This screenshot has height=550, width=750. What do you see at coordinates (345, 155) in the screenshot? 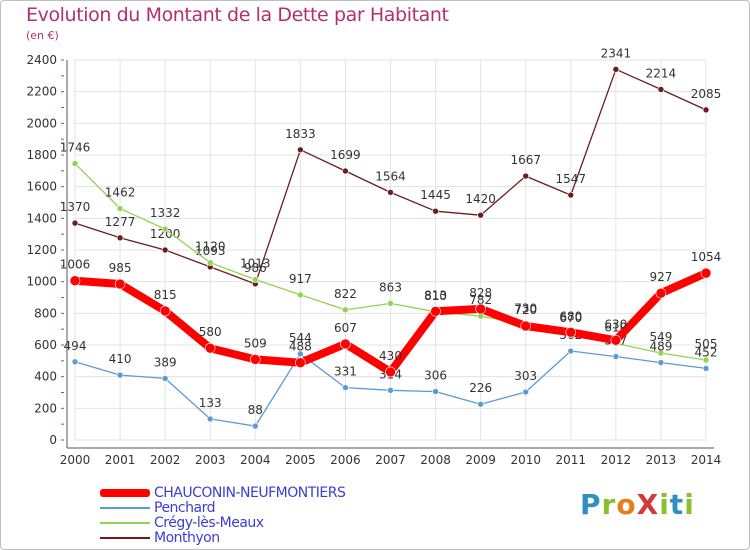
I see `data-label: 1699` at bounding box center [345, 155].